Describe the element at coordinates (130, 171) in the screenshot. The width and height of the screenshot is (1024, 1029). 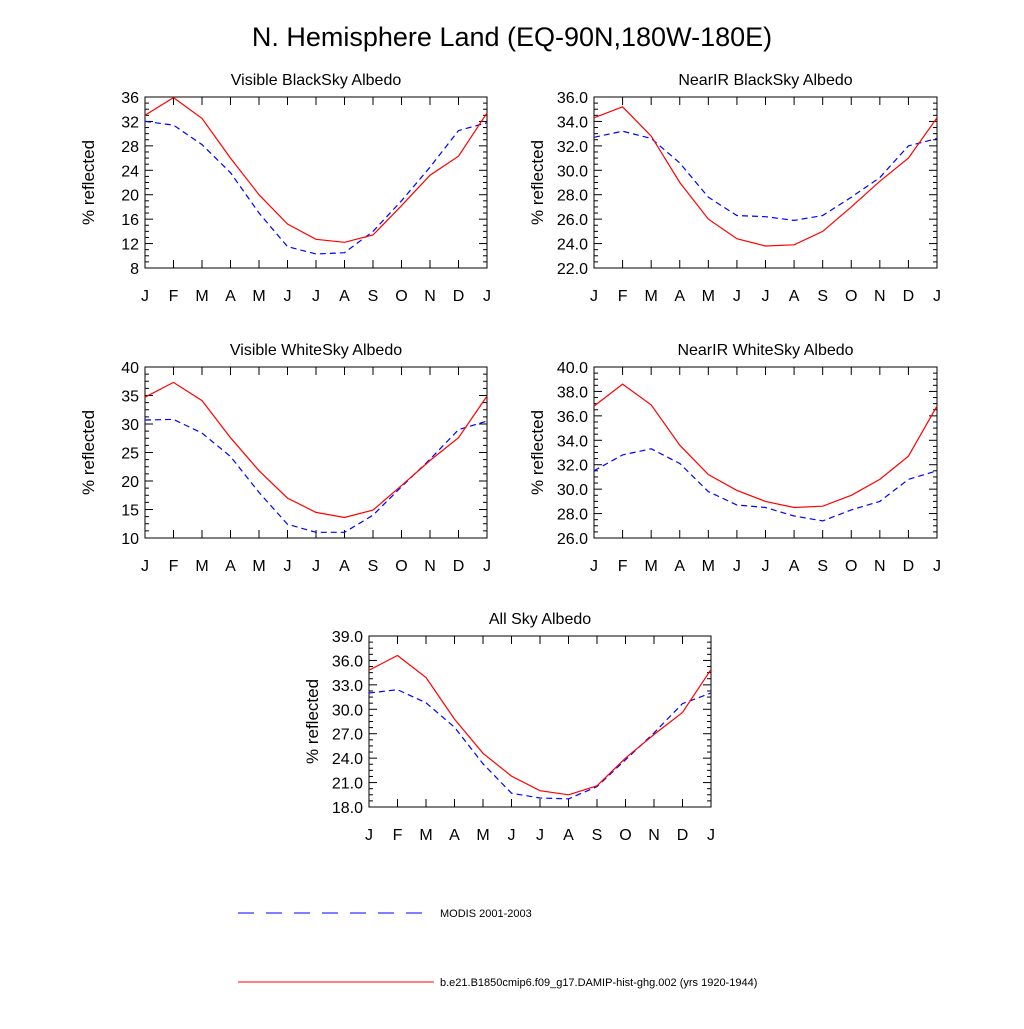
I see `y-tick-label: 24` at that location.